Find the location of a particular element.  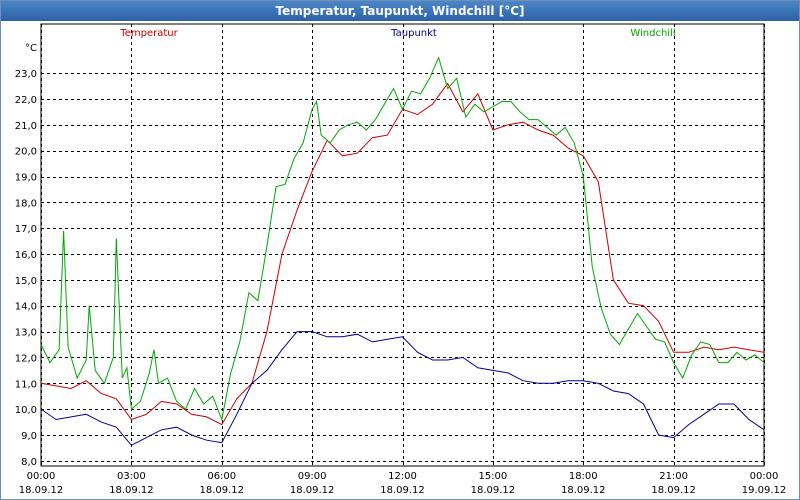

y-tick-label: 15,0 is located at coordinates (26, 281).